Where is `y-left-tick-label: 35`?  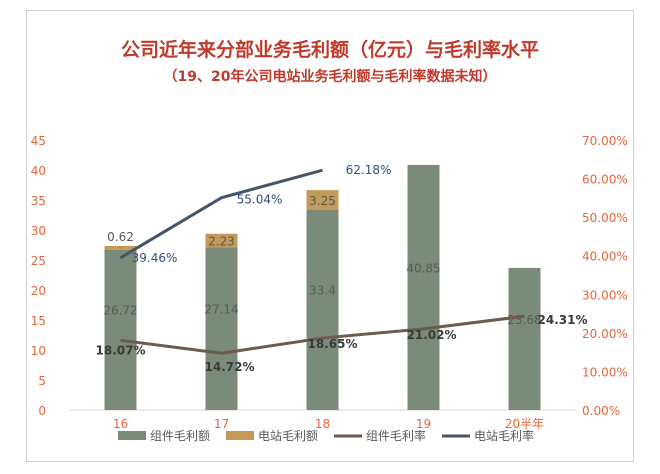 y-left-tick-label: 35 is located at coordinates (38, 201).